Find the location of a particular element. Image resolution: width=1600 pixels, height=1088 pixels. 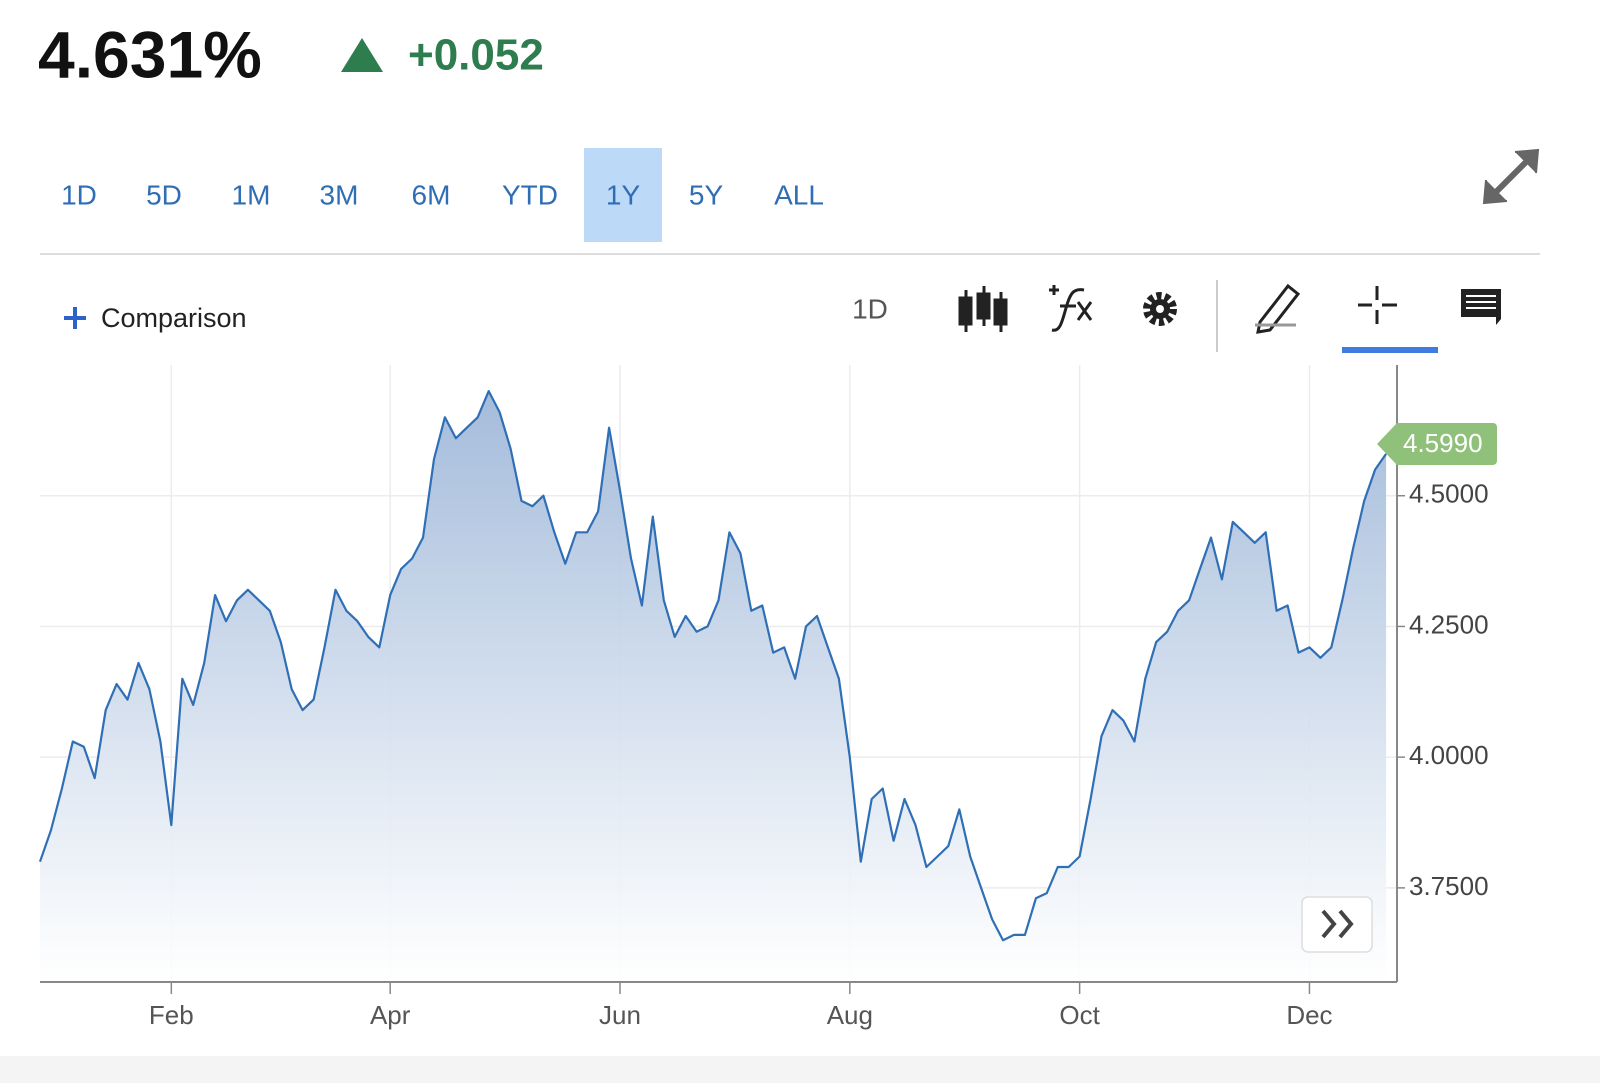

y-tick-label: 3.7500 is located at coordinates (1449, 886).